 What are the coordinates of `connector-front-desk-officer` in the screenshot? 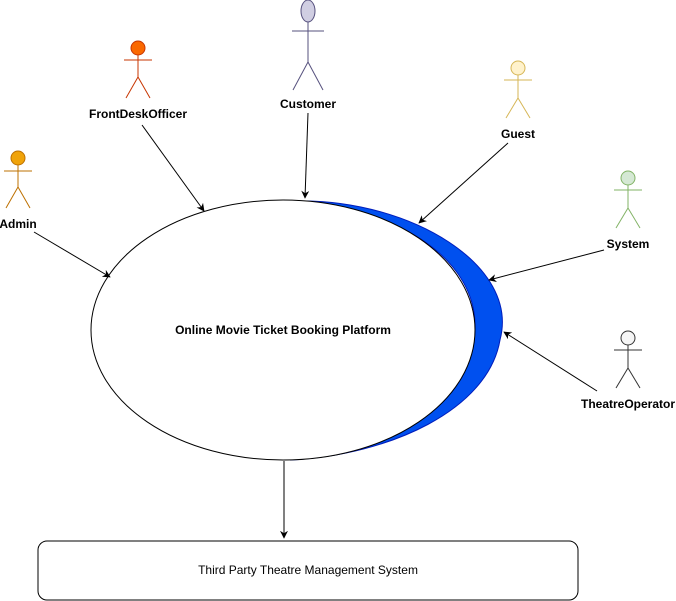 It's located at (173, 168).